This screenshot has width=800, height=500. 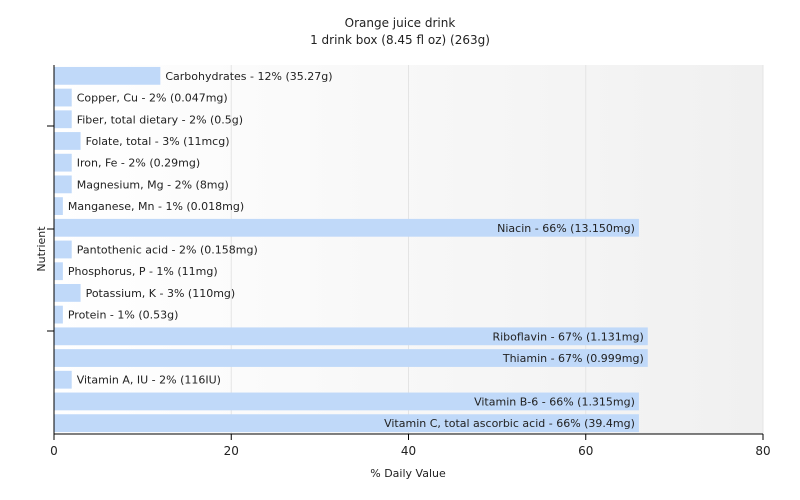 What do you see at coordinates (408, 451) in the screenshot?
I see `x-tick-label: 40` at bounding box center [408, 451].